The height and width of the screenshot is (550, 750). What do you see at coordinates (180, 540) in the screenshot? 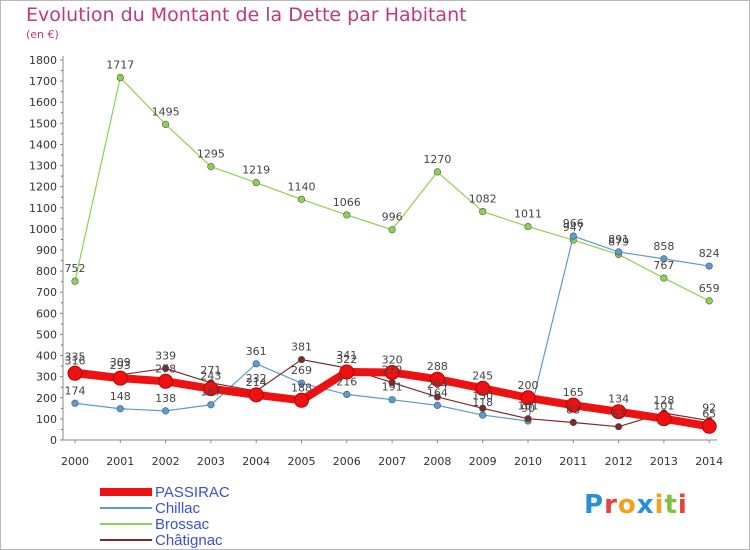
I see `legend-item-chatignac: Châtignac` at bounding box center [180, 540].